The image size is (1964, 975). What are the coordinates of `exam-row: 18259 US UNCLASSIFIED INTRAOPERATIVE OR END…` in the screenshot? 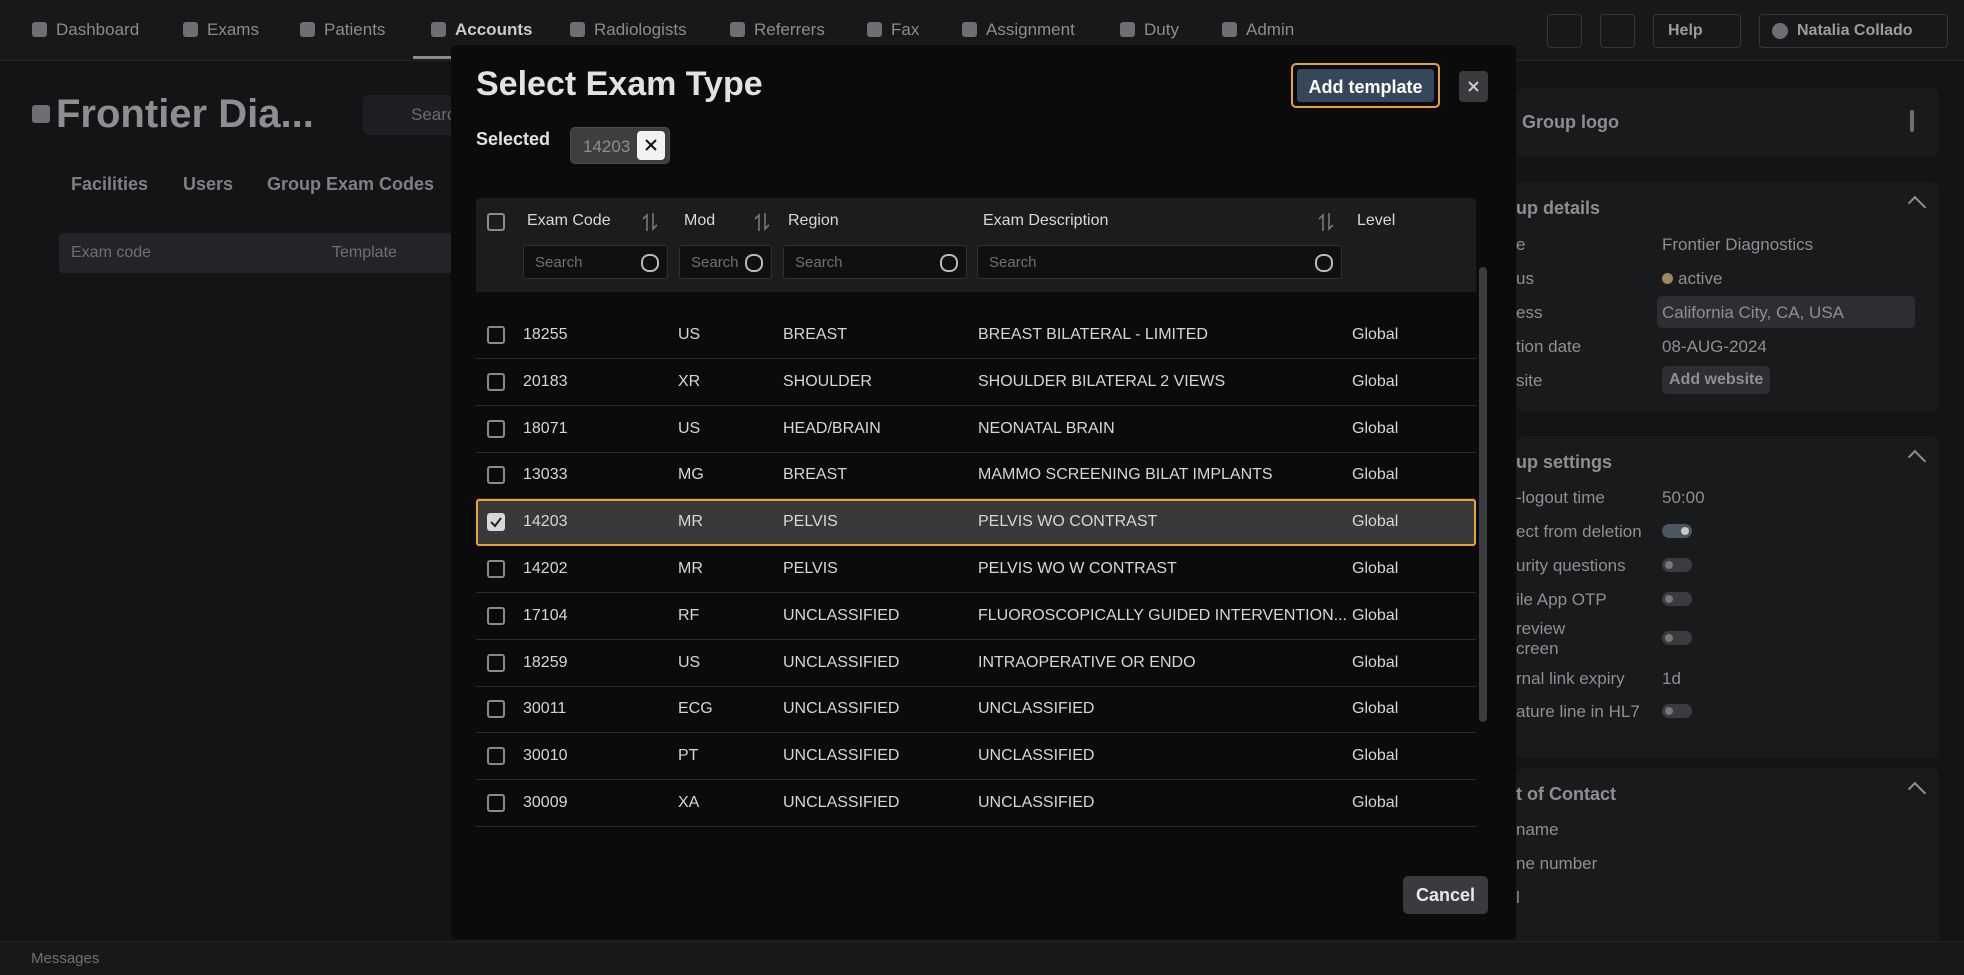 It's located at (976, 663).